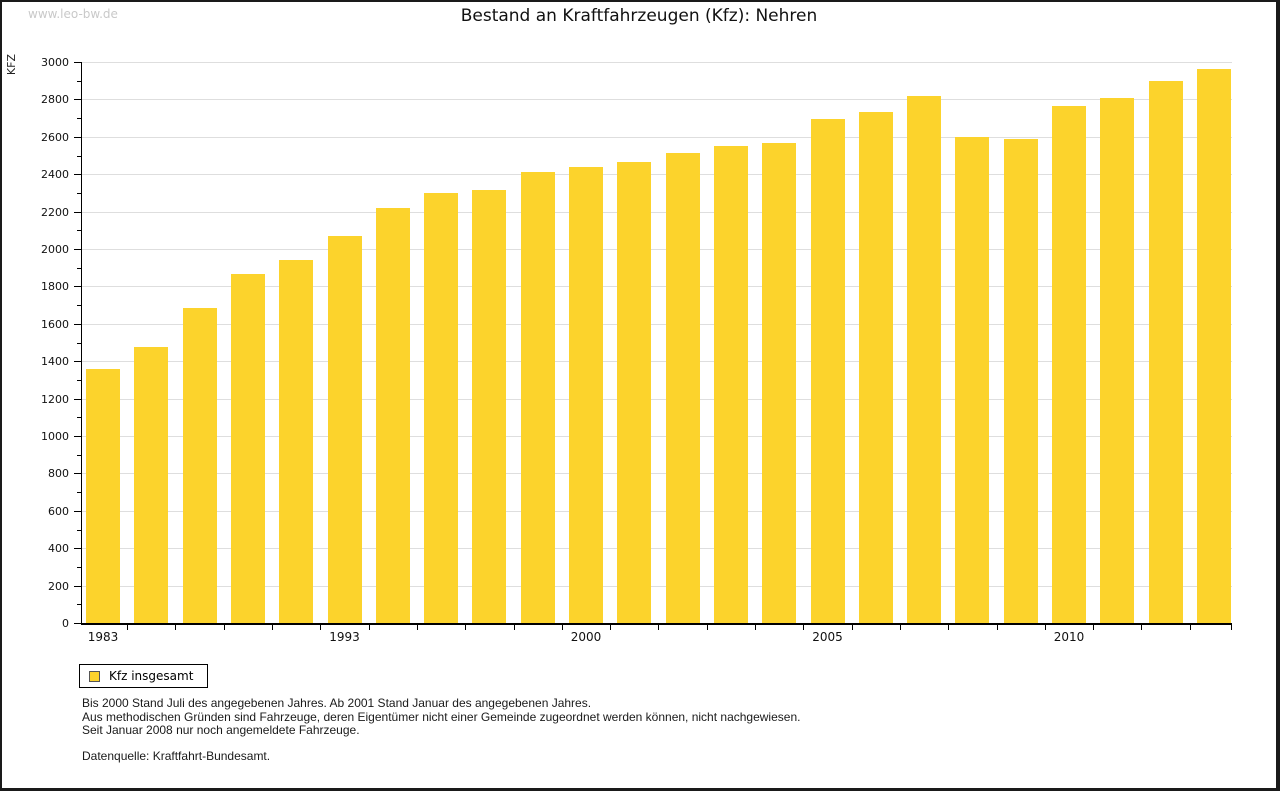 Image resolution: width=1280 pixels, height=791 pixels. I want to click on bar-1999, so click(537, 397).